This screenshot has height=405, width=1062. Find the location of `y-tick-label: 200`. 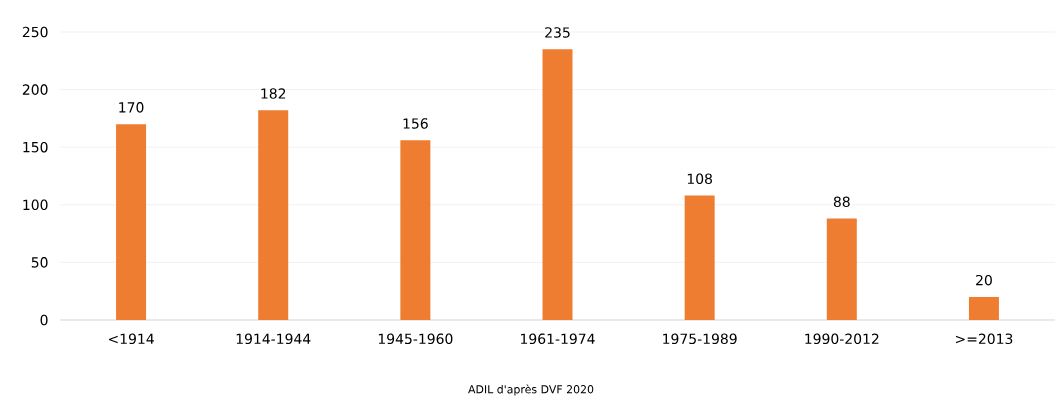

y-tick-label: 200 is located at coordinates (35, 89).